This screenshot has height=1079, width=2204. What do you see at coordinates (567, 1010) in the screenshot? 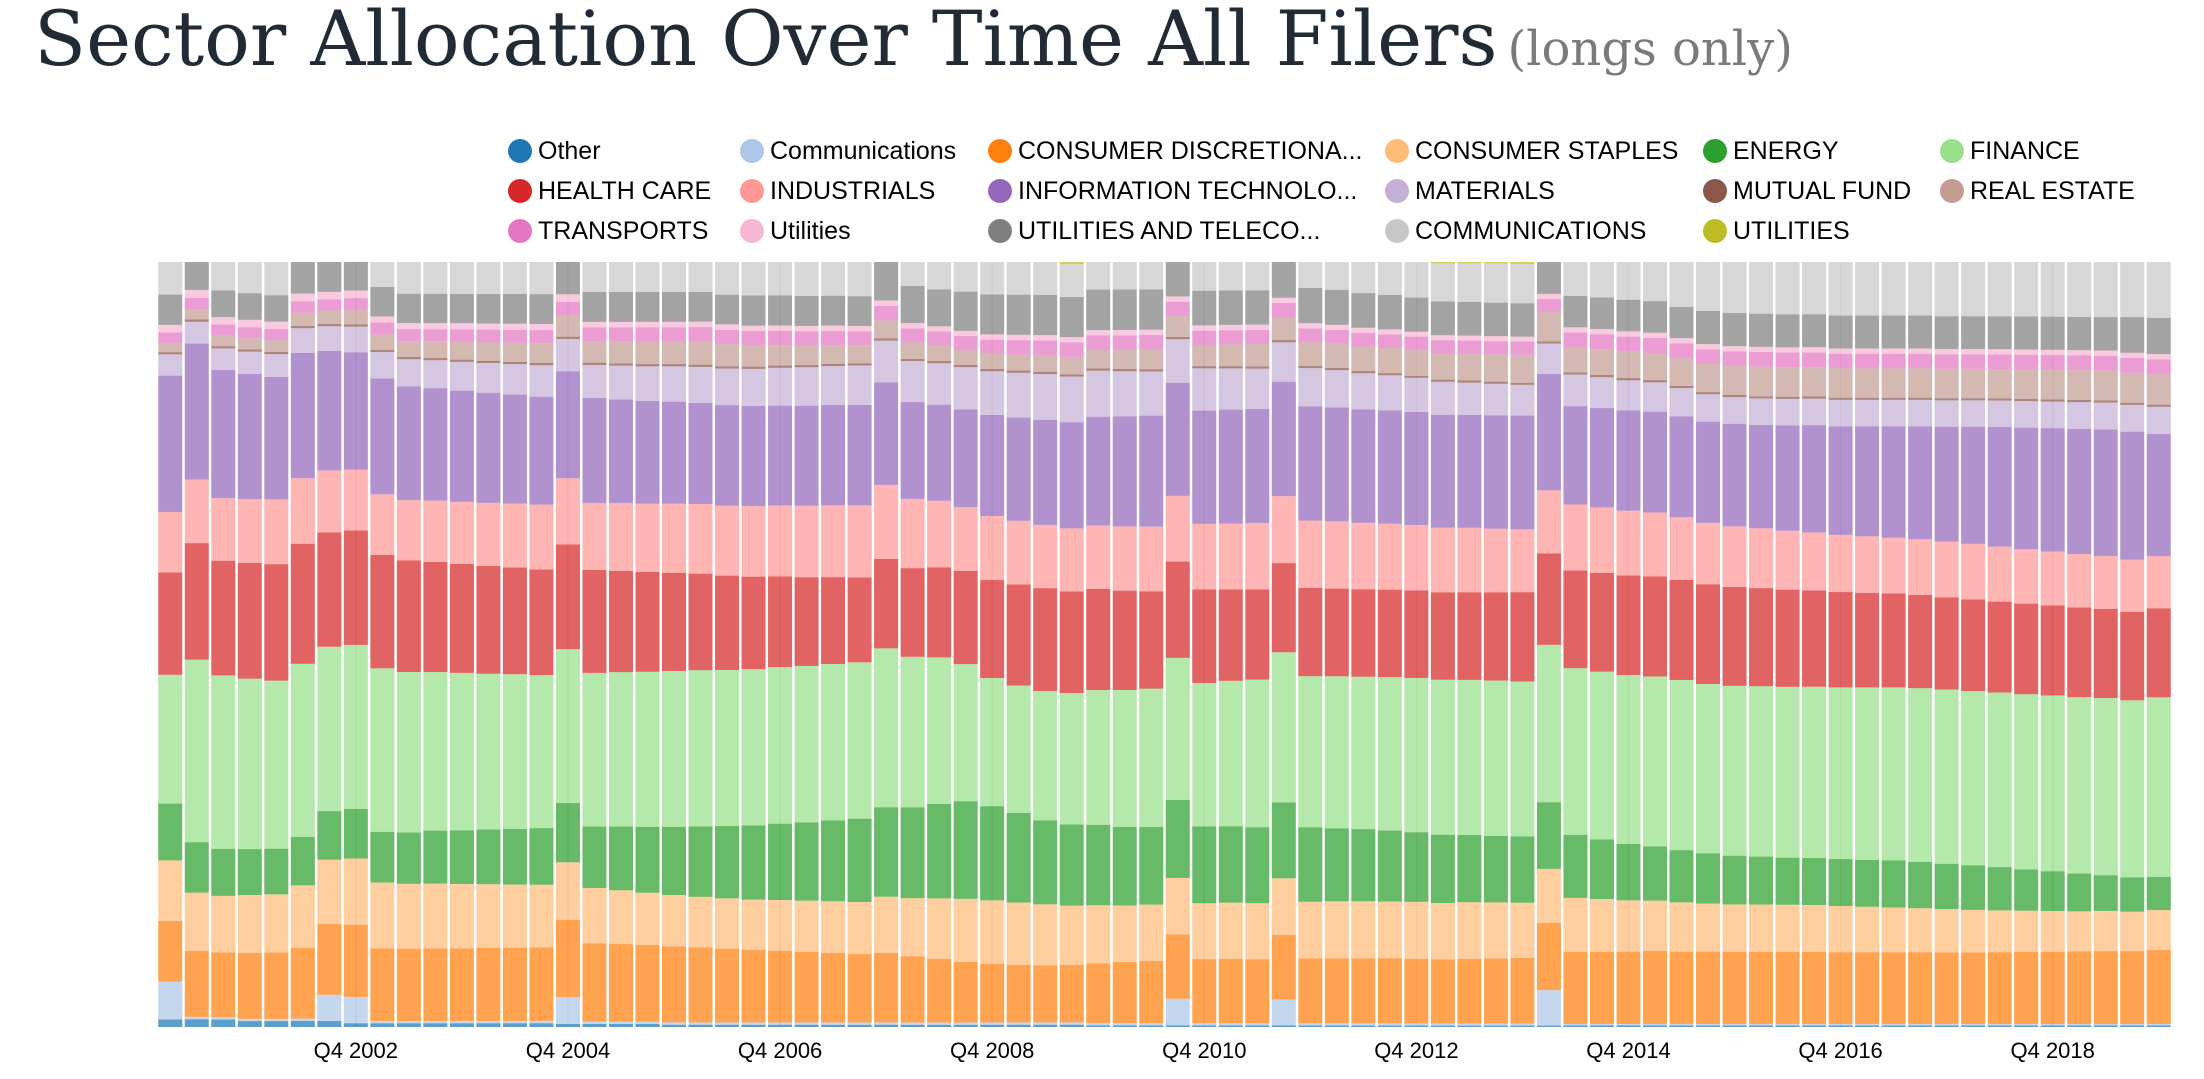
I see `bar-segment: Q1 2005 — Communications: 3.5` at bounding box center [567, 1010].